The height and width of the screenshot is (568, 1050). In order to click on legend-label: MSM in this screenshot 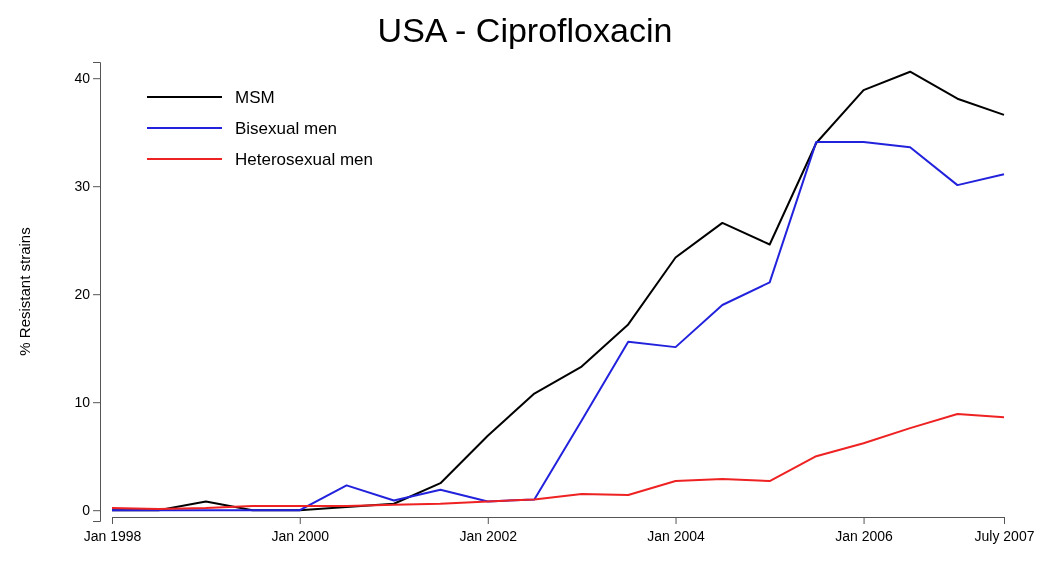, I will do `click(255, 97)`.